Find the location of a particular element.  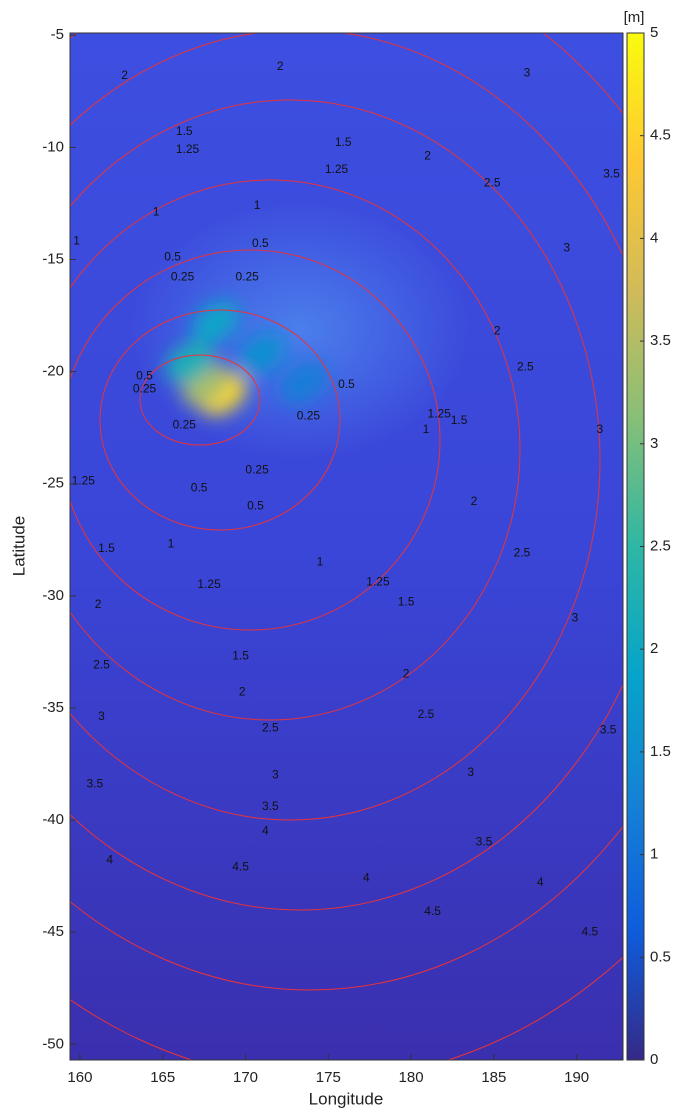

y-tick-label: -45 is located at coordinates (53, 931).